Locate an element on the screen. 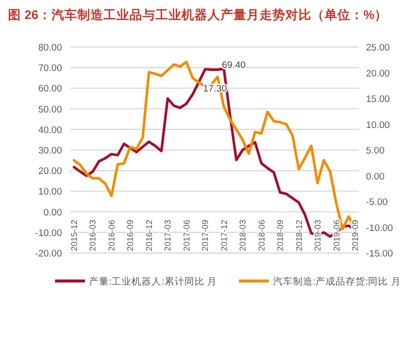 Image resolution: width=416 pixels, height=339 pixels. x-tick-label: 2018-06 is located at coordinates (261, 235).